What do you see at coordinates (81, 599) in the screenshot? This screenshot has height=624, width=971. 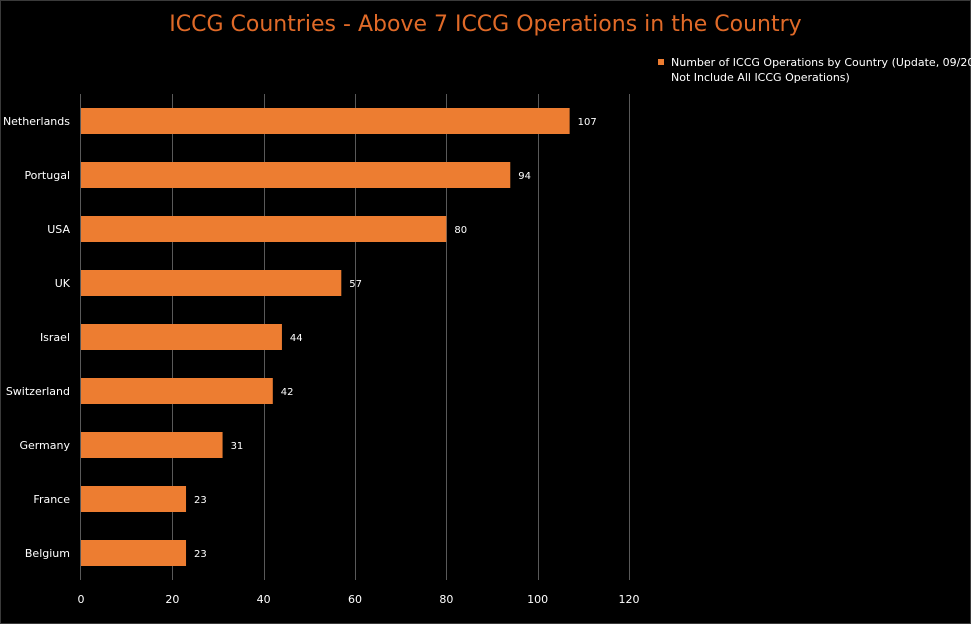 I see `x-tick-label: 0` at bounding box center [81, 599].